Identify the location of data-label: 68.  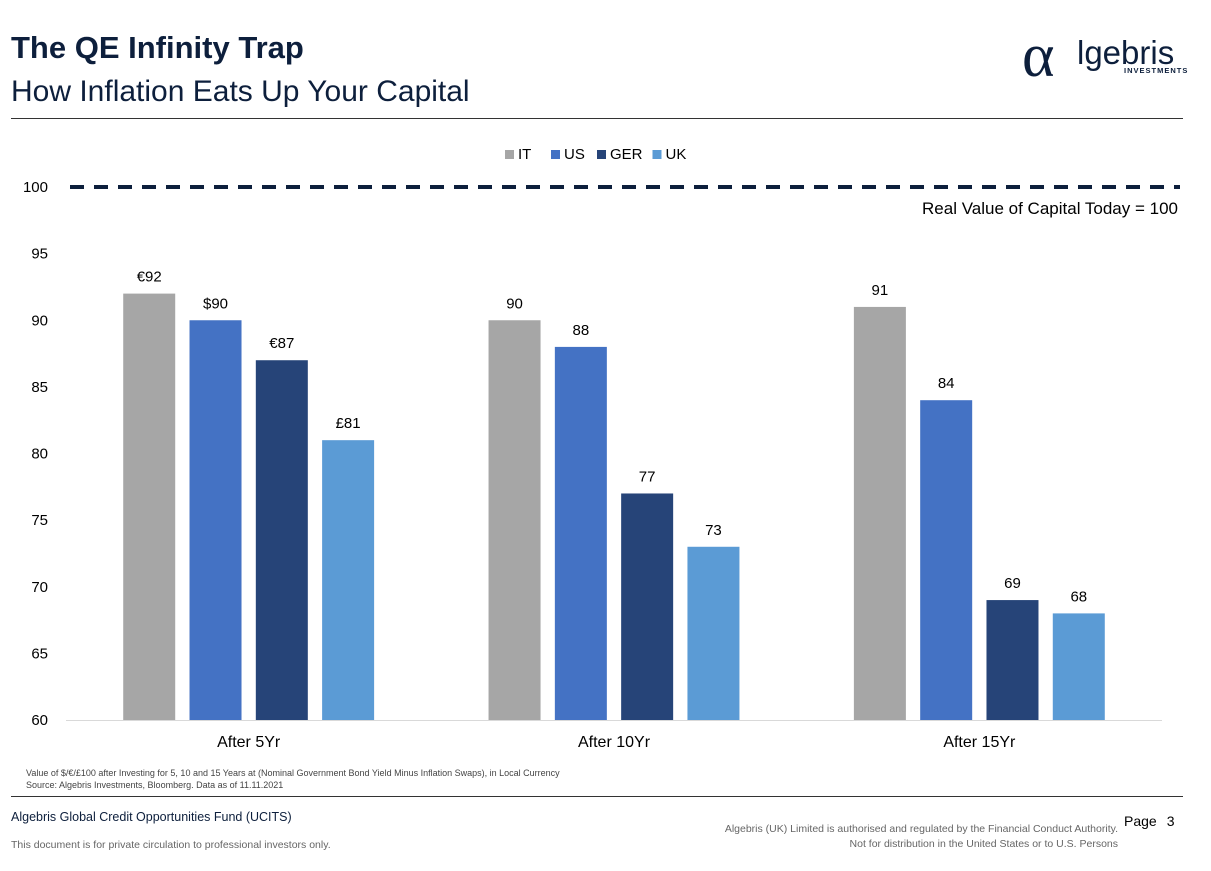
(1078, 596).